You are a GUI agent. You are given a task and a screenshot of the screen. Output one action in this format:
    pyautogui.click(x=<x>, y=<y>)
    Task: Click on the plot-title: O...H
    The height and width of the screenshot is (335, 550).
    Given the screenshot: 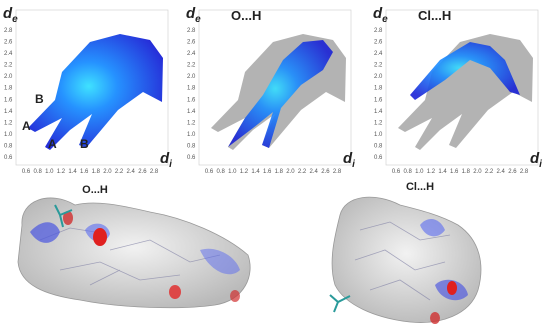 What is the action you would take?
    pyautogui.click(x=246, y=15)
    